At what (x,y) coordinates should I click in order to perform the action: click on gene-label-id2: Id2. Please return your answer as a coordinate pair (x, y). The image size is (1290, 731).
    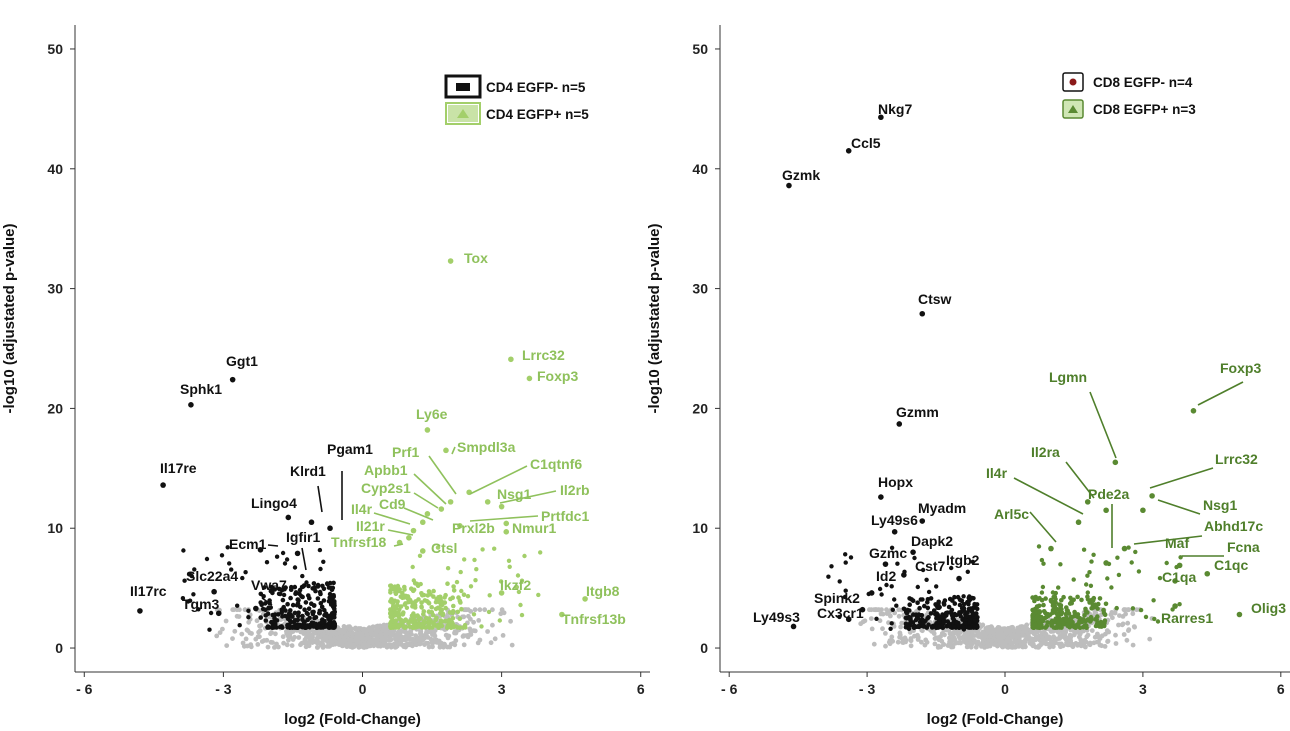
    Looking at the image, I should click on (886, 576).